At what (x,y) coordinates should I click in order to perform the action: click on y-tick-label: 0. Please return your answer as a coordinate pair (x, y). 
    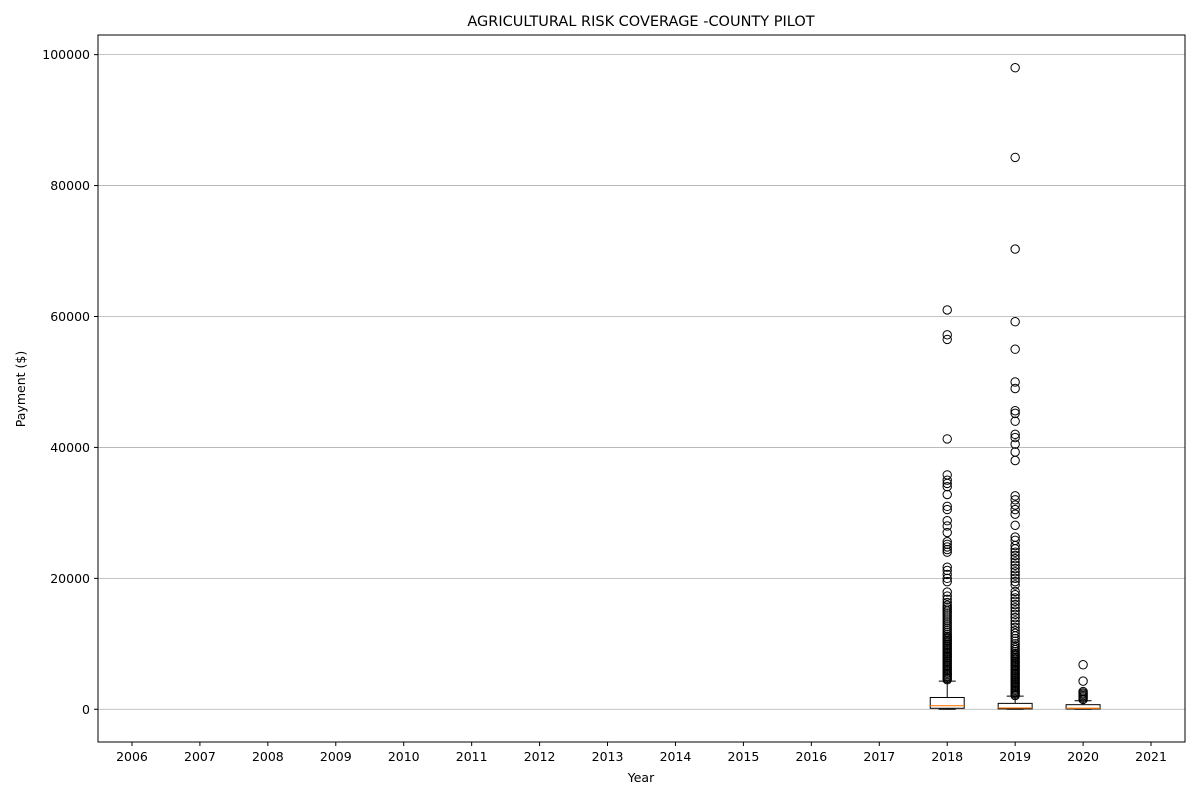
    Looking at the image, I should click on (86, 709).